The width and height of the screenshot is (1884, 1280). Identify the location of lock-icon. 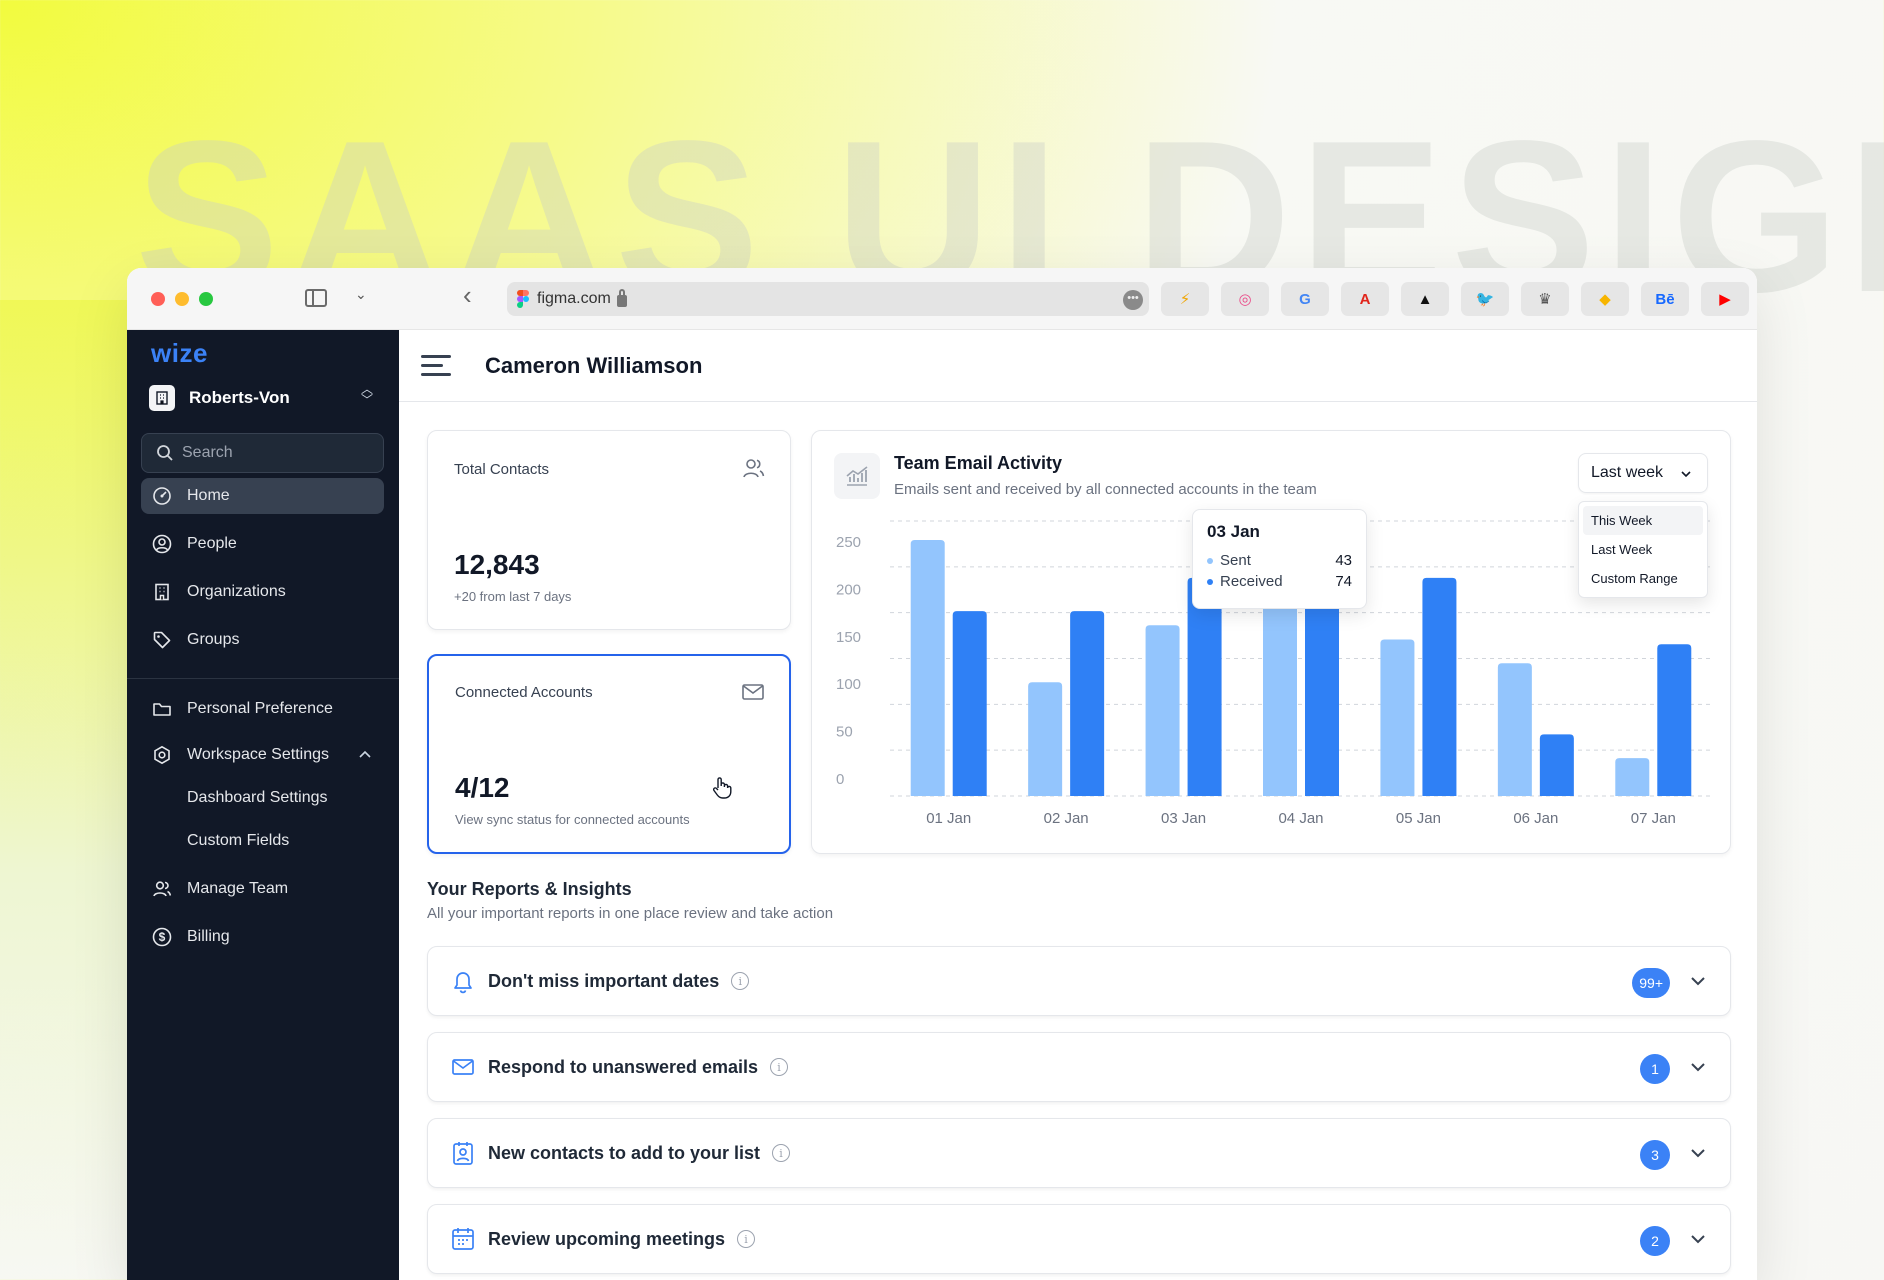
(621, 298).